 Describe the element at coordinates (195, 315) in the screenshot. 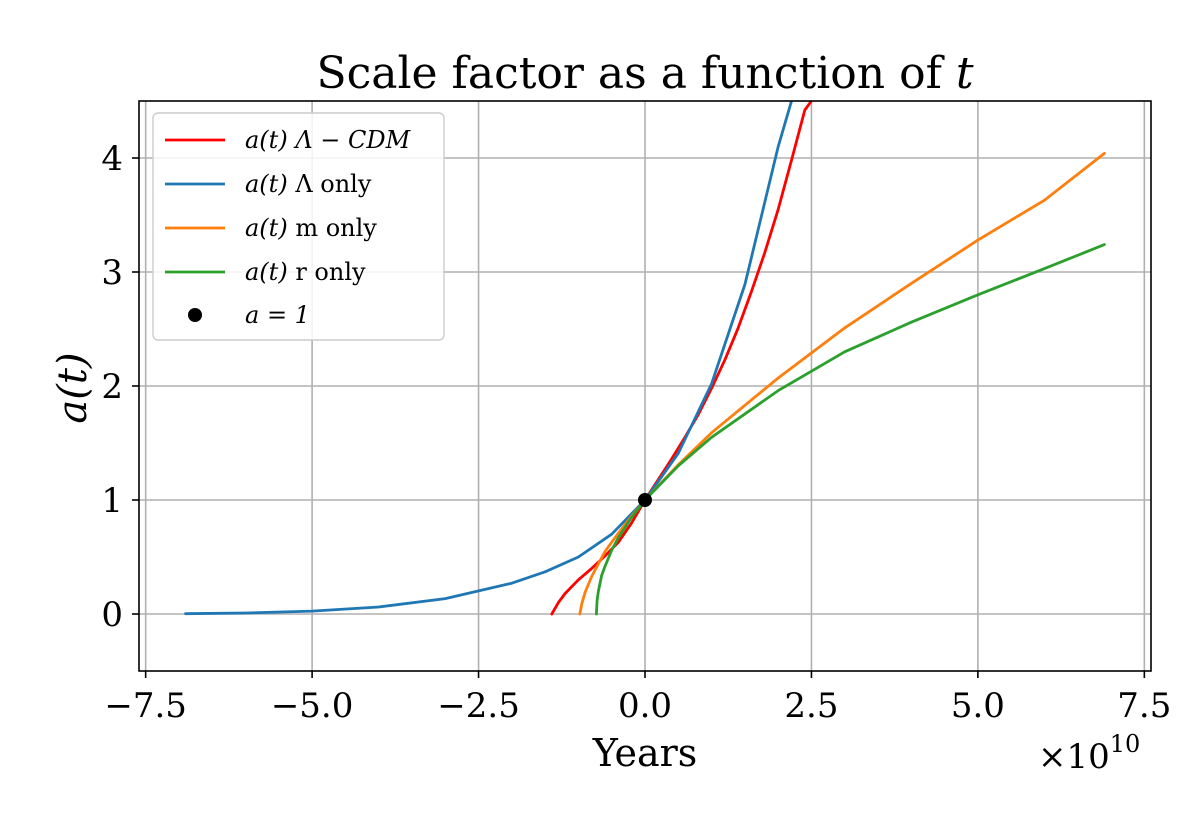

I see `legend-marker-point` at that location.